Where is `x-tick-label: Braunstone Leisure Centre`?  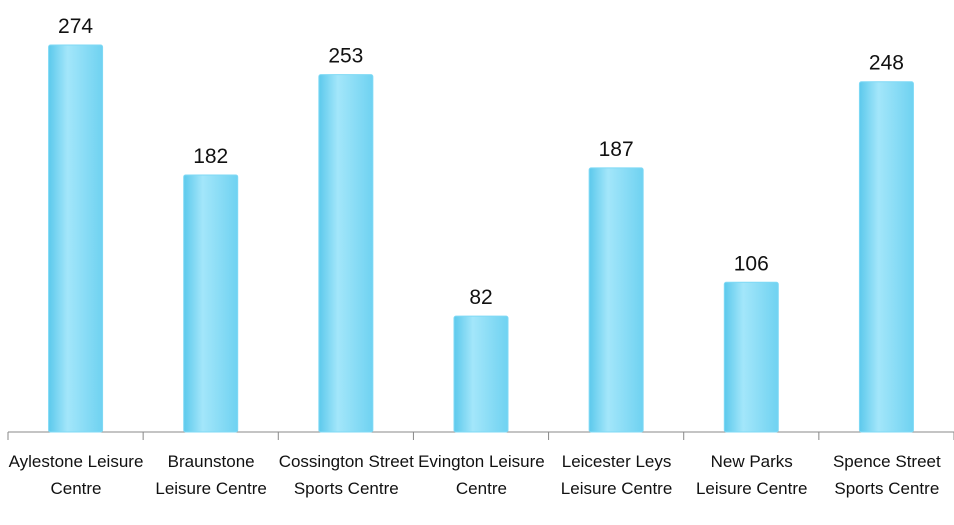
x-tick-label: Braunstone Leisure Centre is located at coordinates (211, 475).